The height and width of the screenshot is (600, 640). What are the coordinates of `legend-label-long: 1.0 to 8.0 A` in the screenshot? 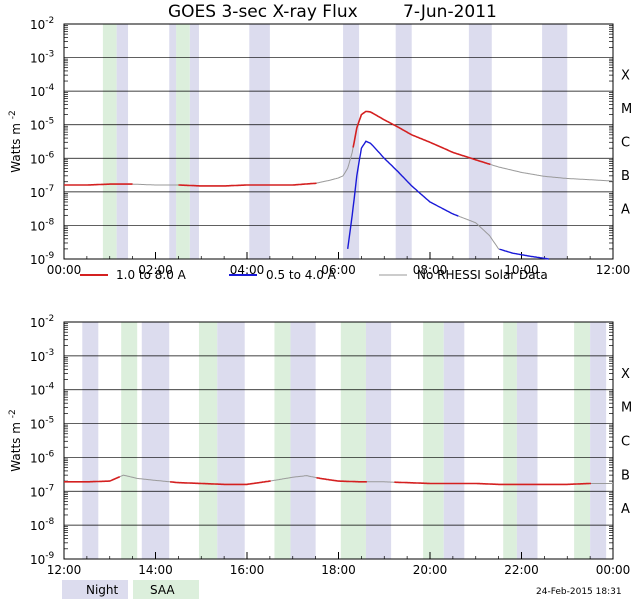 It's located at (151, 275).